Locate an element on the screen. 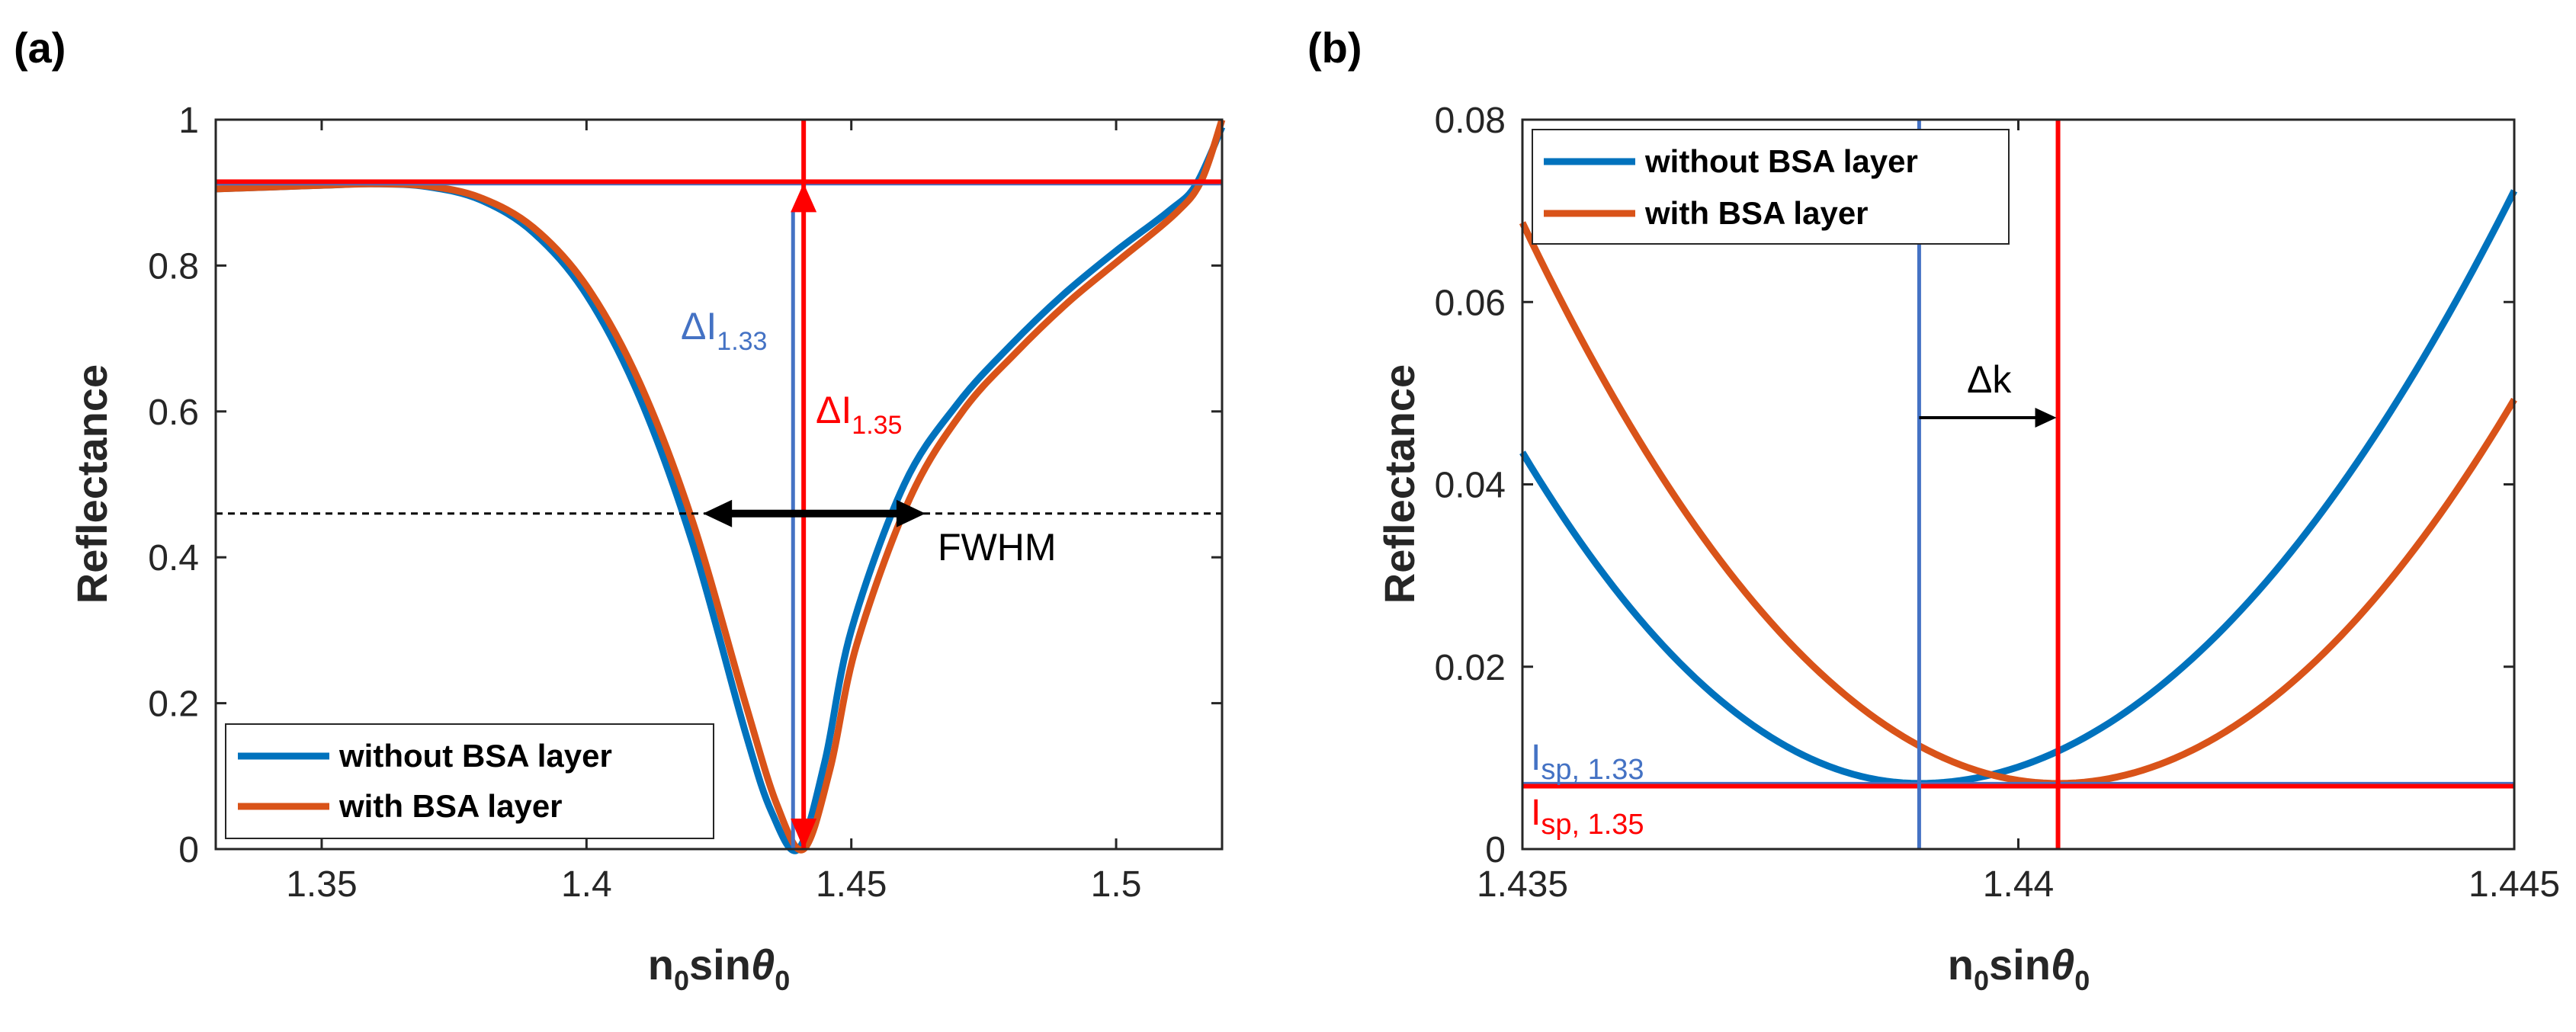 This screenshot has width=2576, height=1032. panel-b-tag: (b) is located at coordinates (1334, 48).